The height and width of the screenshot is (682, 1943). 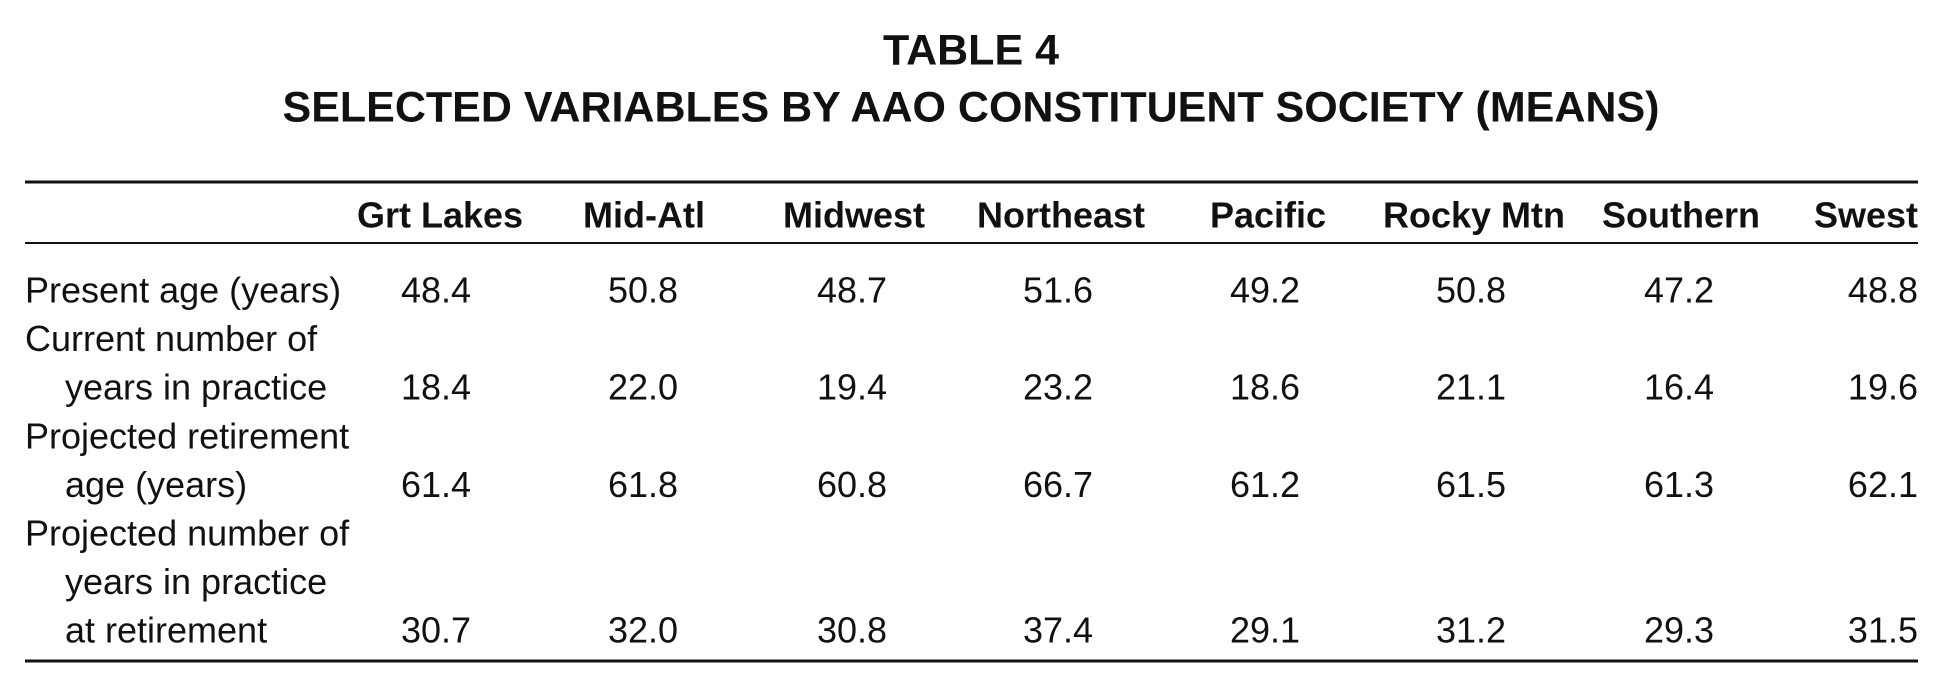 I want to click on row-label: age (years), so click(x=156, y=484).